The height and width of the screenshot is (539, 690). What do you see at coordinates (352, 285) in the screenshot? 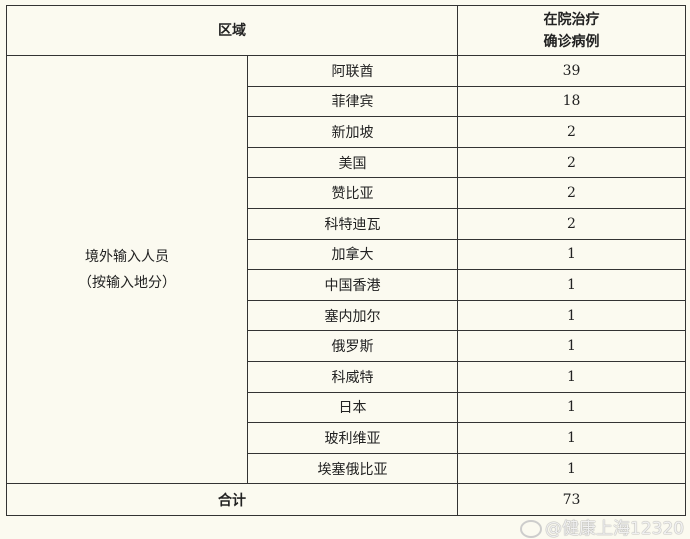
I see `place-cell: 中国香港` at bounding box center [352, 285].